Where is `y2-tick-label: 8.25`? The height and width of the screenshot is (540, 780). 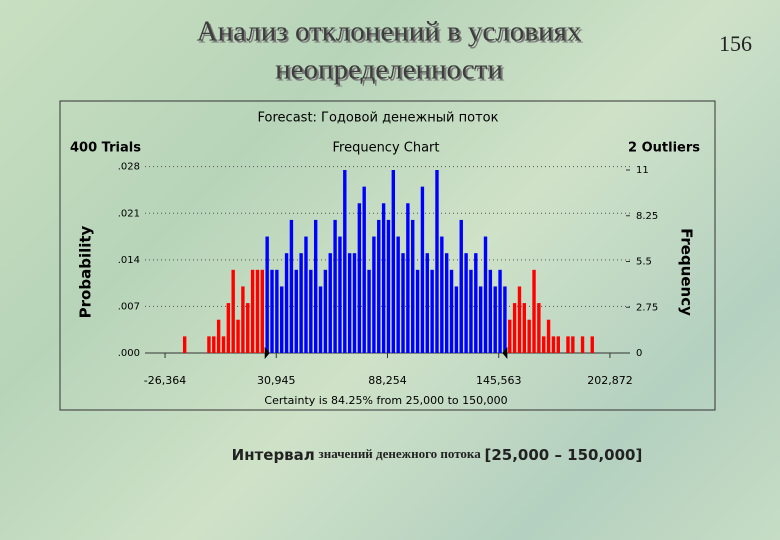 y2-tick-label: 8.25 is located at coordinates (647, 216).